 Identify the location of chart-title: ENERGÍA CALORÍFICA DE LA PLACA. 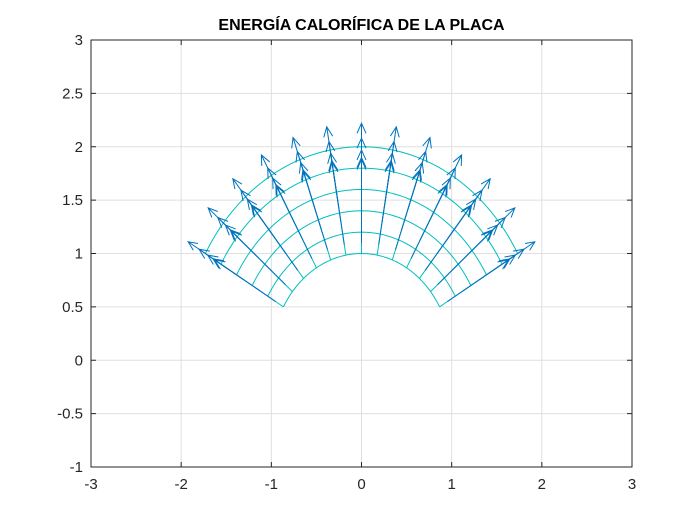
(361, 24).